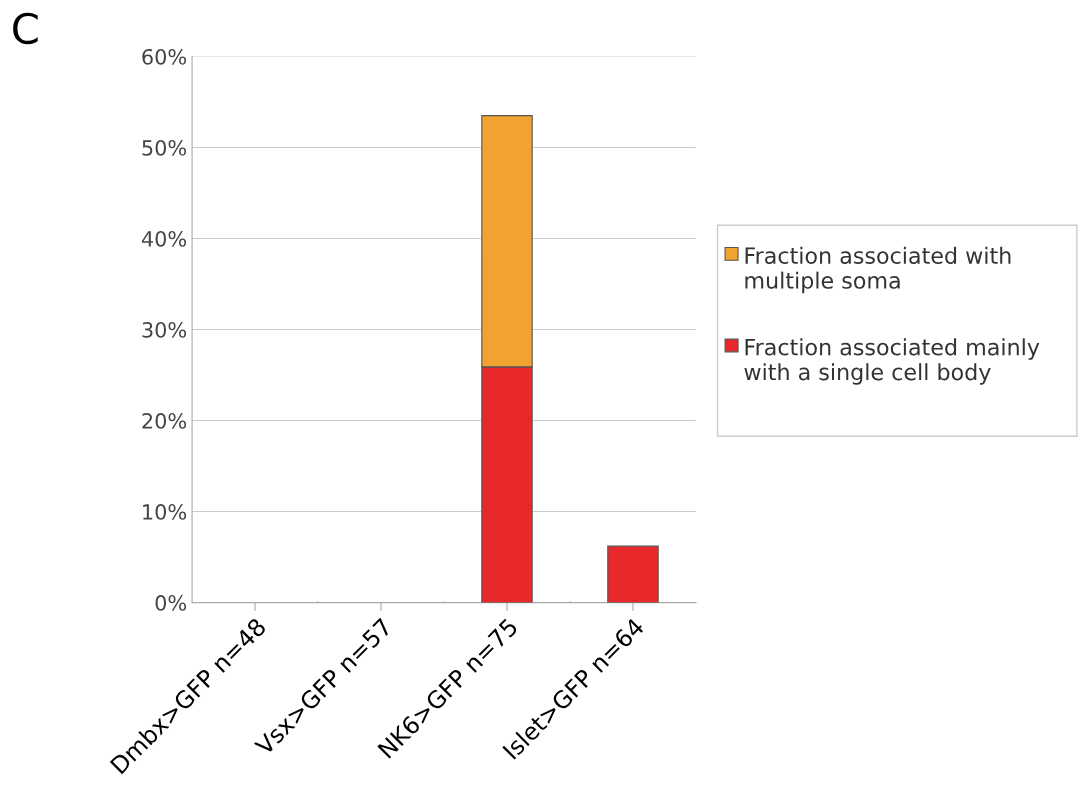 The height and width of the screenshot is (796, 1079). What do you see at coordinates (164, 421) in the screenshot?
I see `y-tick-label: 20%` at bounding box center [164, 421].